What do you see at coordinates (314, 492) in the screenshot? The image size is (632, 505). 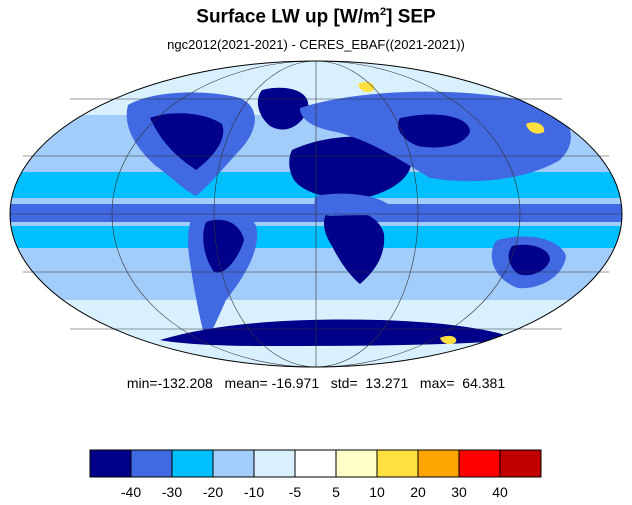 I see `colorbar-labels: -40 -30 -20 -10 -5 5 10 20 30 40` at bounding box center [314, 492].